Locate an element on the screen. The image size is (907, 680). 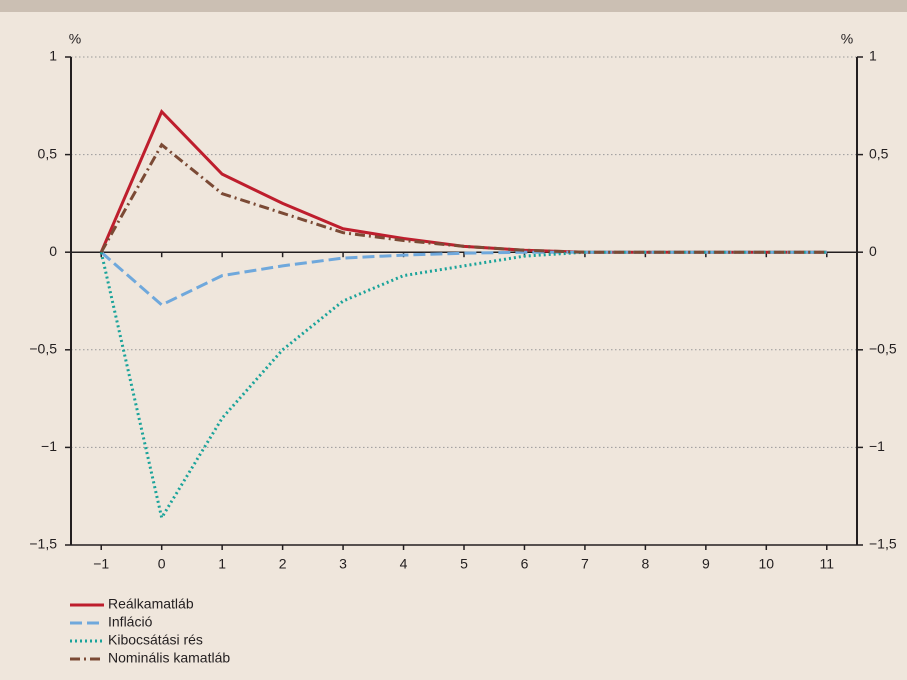
x-tick-label: 5 is located at coordinates (464, 564).